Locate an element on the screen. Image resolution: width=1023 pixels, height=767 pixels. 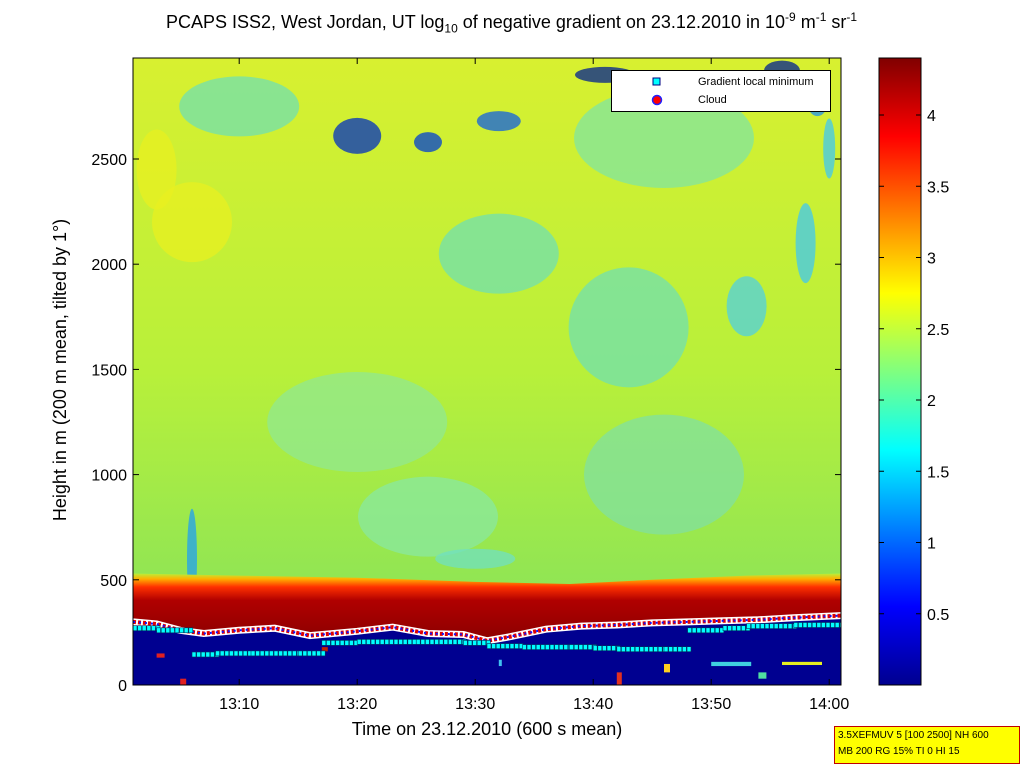
x-tick-label: 13:20 is located at coordinates (357, 704).